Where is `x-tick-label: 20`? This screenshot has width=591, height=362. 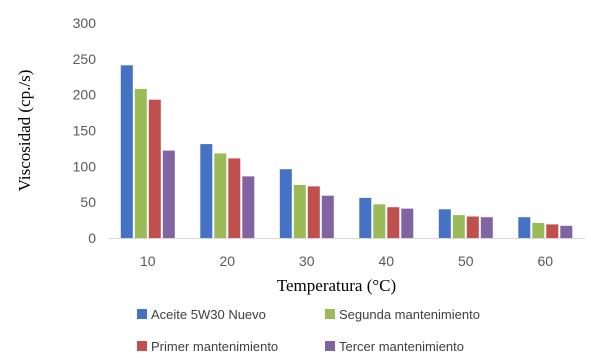 x-tick-label: 20 is located at coordinates (228, 261).